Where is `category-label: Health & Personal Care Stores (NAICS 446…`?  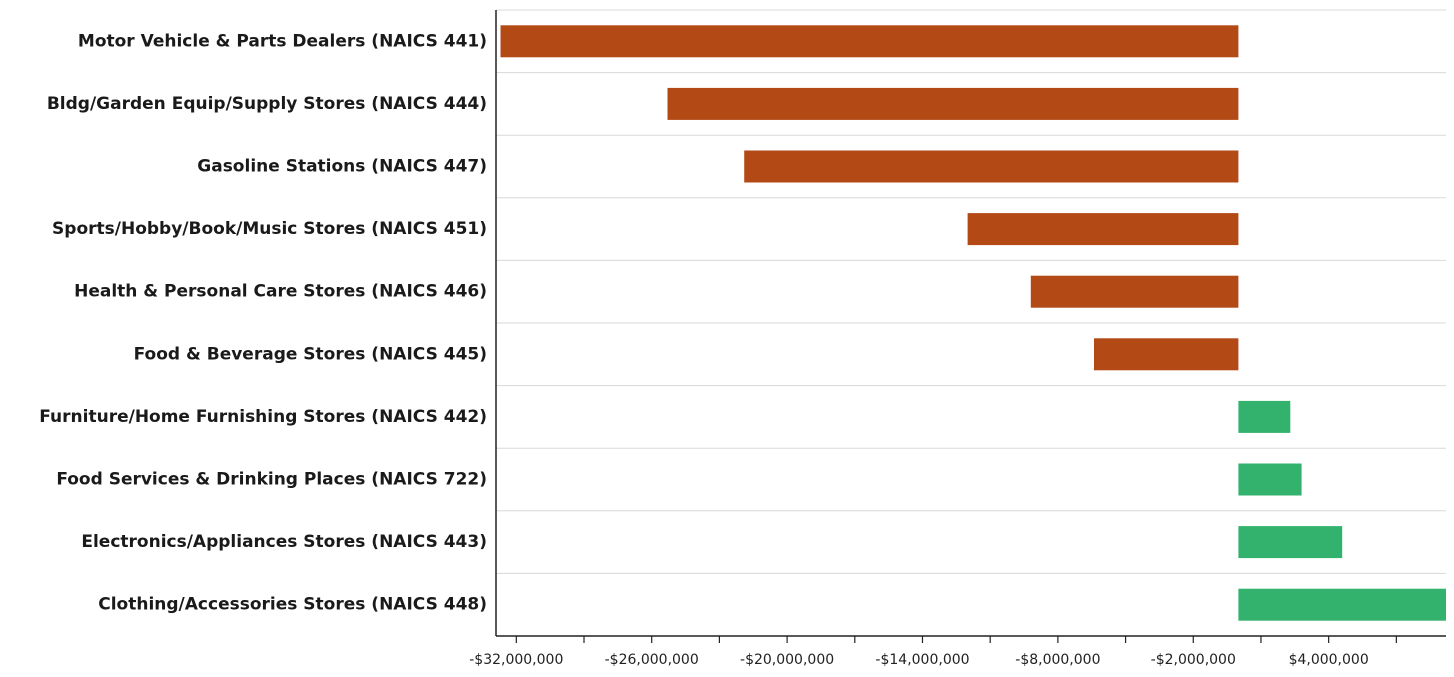
category-label: Health & Personal Care Stores (NAICS 446… is located at coordinates (280, 292).